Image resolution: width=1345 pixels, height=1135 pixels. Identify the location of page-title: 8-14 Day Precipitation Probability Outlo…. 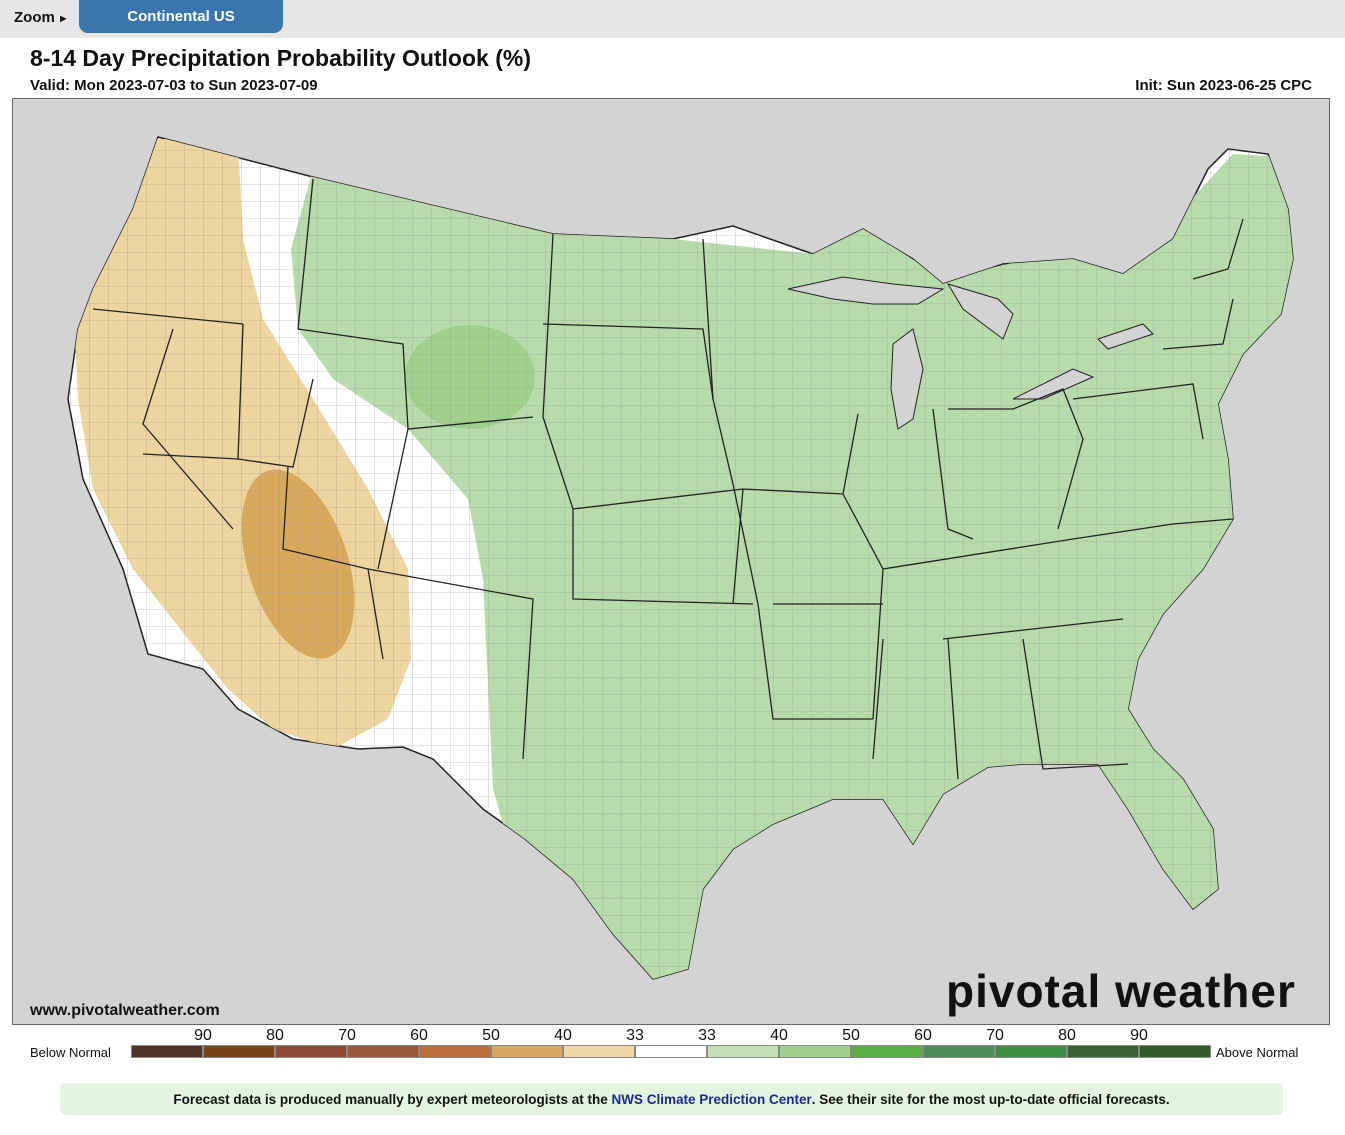
(280, 58).